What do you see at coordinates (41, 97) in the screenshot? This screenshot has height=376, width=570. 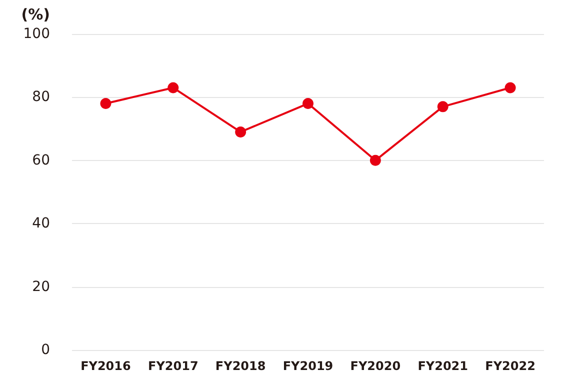 I see `y-tick-label: 80` at bounding box center [41, 97].